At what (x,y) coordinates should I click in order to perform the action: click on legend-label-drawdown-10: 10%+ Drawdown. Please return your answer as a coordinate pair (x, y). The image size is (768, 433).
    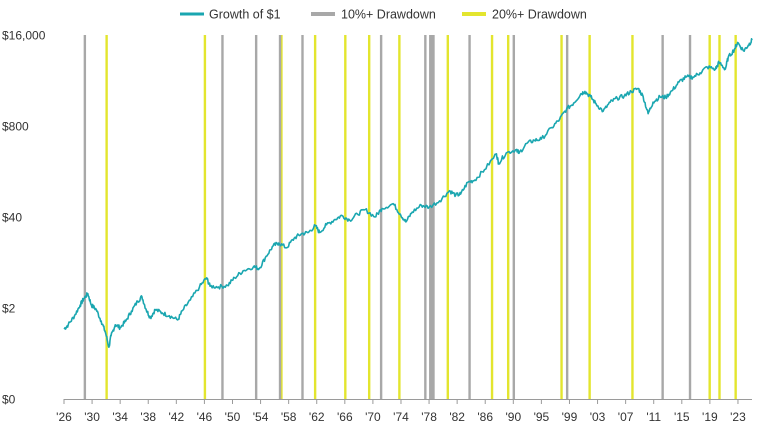
    Looking at the image, I should click on (388, 15).